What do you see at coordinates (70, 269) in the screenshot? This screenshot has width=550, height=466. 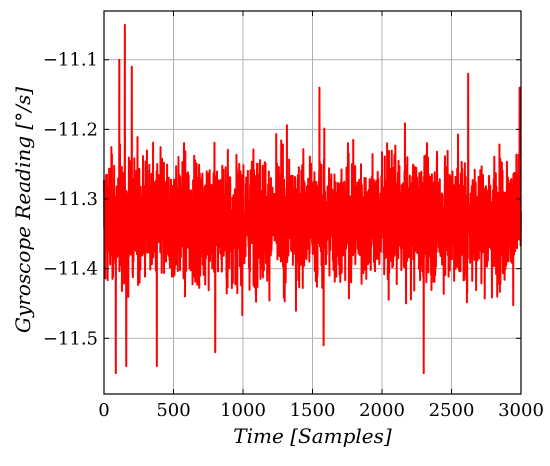 I see `y-tick-label: −11.4` at bounding box center [70, 269].